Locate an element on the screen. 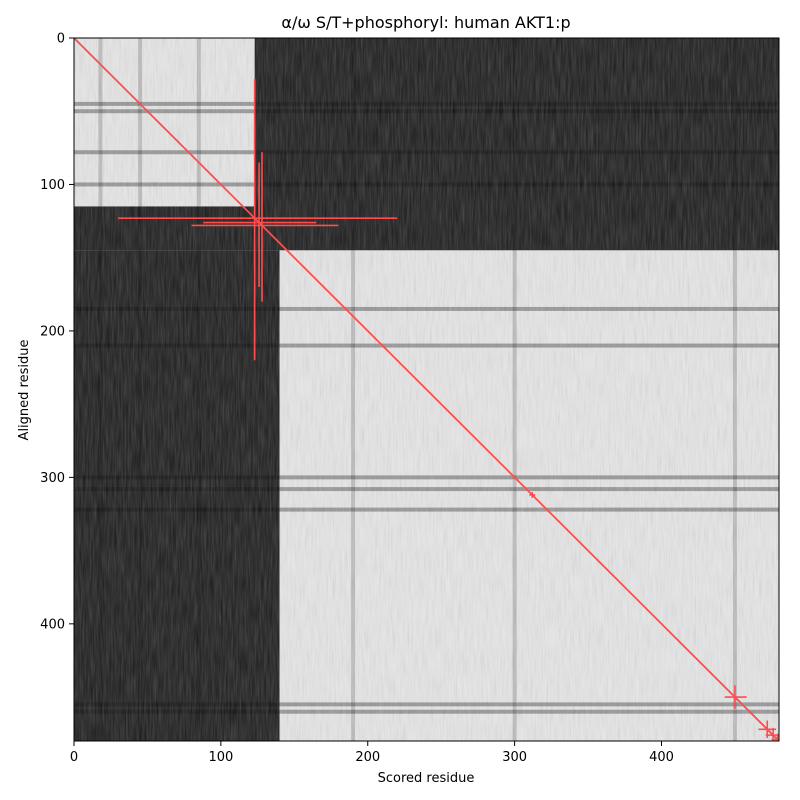  y-tick-label: 400 is located at coordinates (52, 624).